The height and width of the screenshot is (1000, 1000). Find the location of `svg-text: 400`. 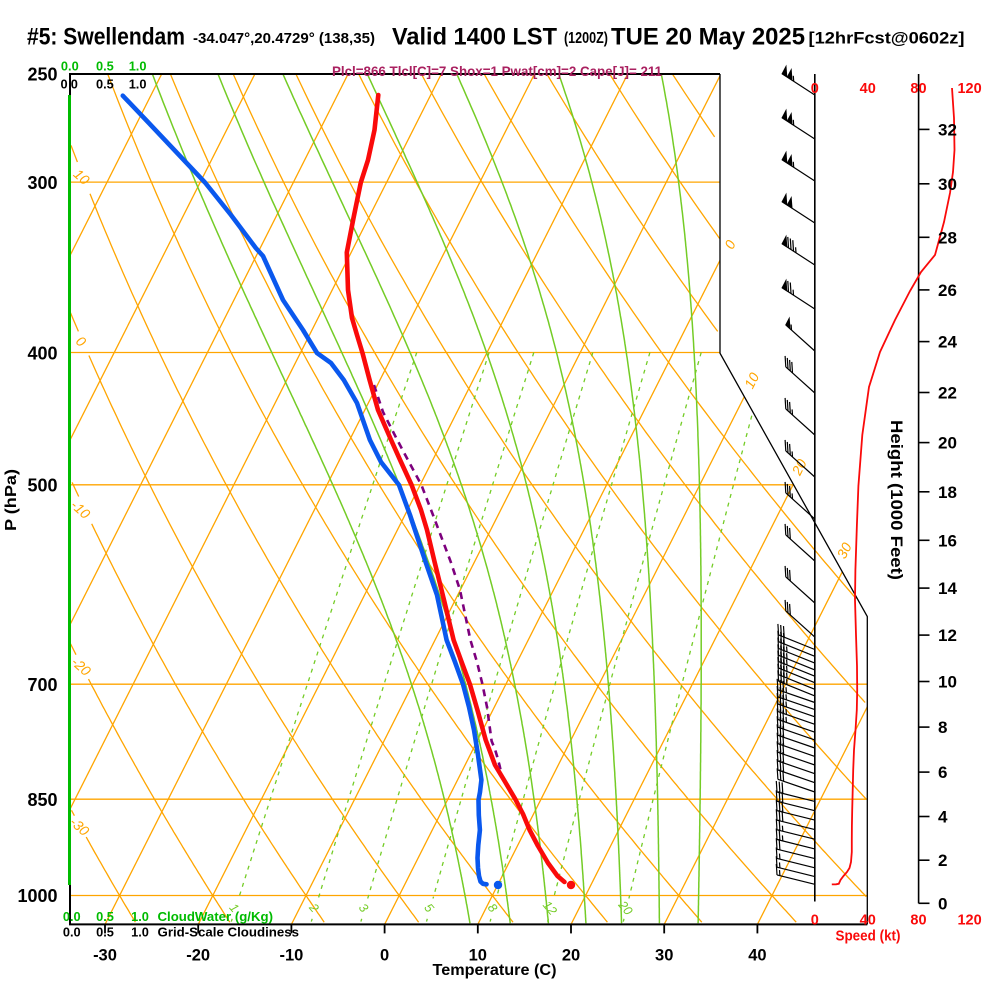

svg-text: 400 is located at coordinates (42, 353).